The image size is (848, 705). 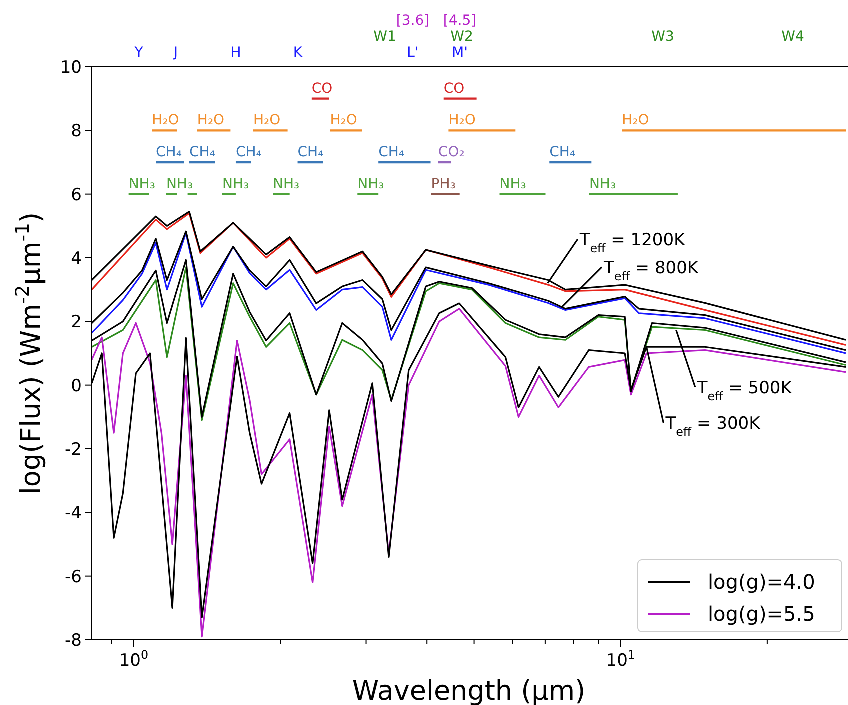 What do you see at coordinates (762, 582) in the screenshot?
I see `legend-label: log(g)=4.0` at bounding box center [762, 582].